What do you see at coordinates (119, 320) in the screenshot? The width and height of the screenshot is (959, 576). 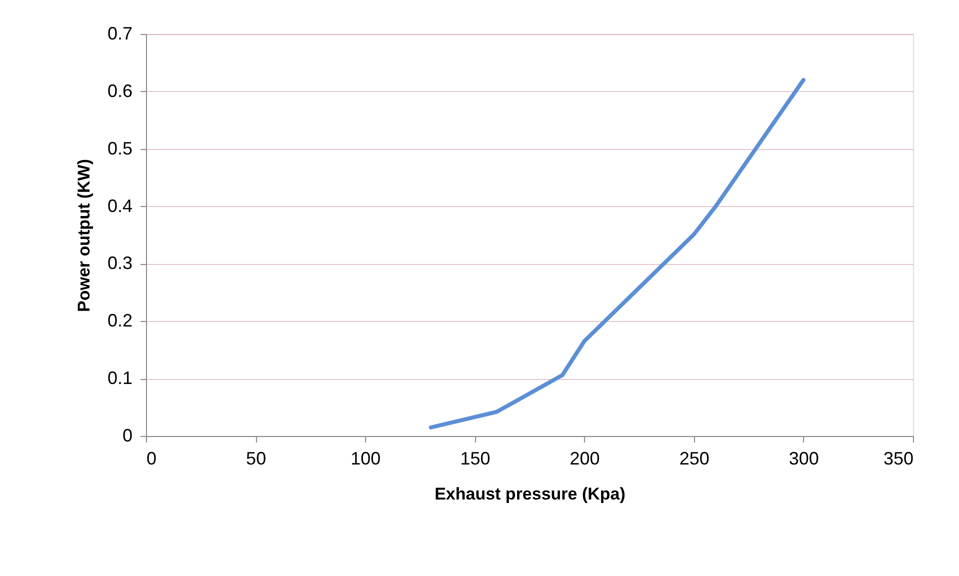 I see `y-tick-label: 0.2` at bounding box center [119, 320].